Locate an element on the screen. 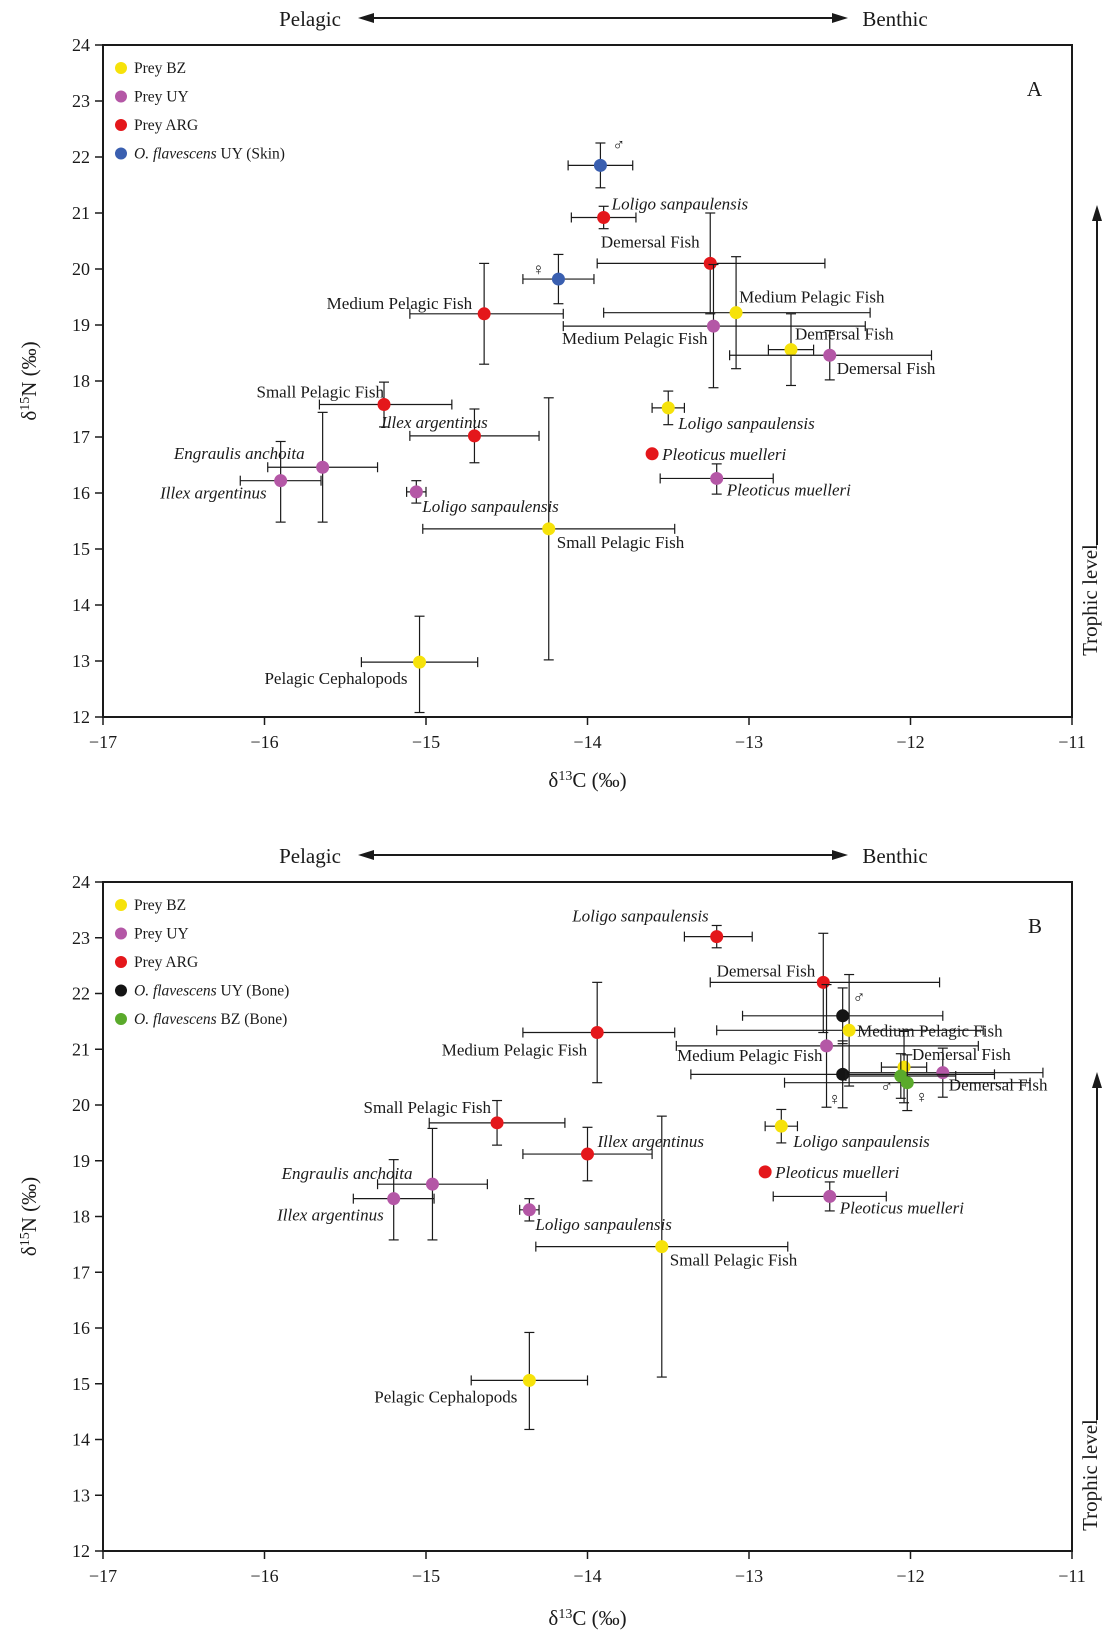 The height and width of the screenshot is (1645, 1110). y-tick-label: 20 is located at coordinates (81, 1105).